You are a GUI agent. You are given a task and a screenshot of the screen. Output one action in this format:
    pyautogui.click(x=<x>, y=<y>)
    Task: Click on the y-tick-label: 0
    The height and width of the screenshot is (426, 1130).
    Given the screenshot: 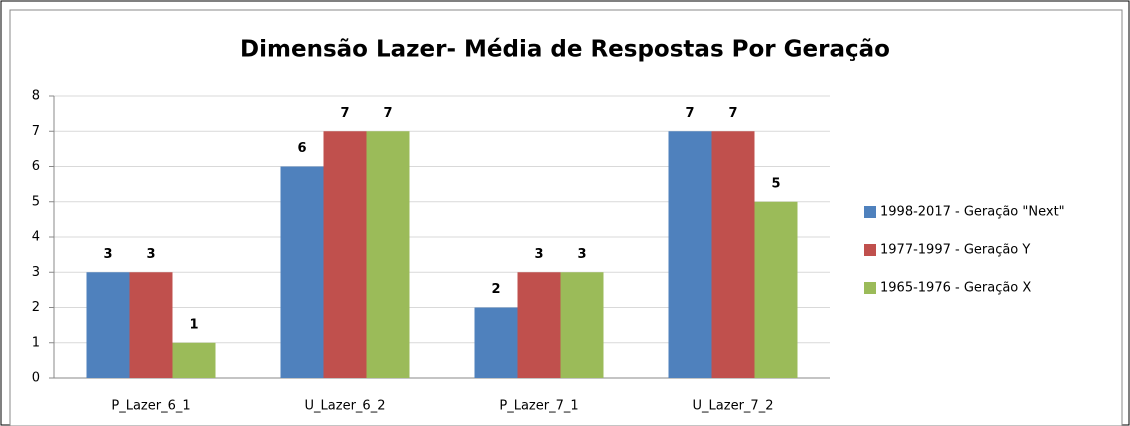 What is the action you would take?
    pyautogui.click(x=36, y=378)
    